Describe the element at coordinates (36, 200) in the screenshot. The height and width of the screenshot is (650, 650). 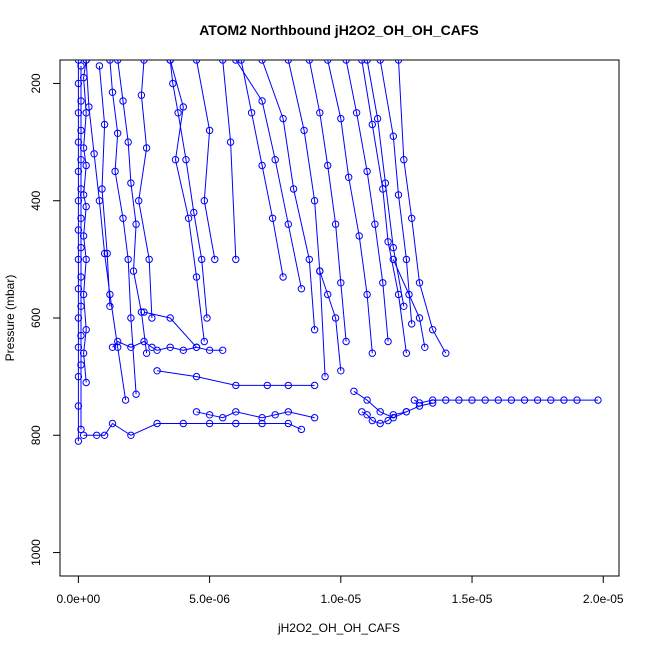
I see `y-tick-label: 400` at that location.